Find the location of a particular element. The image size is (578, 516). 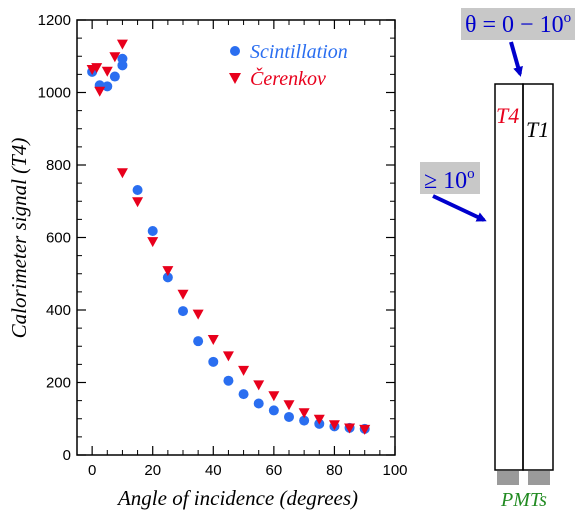

side-arrow is located at coordinates (459, 208).